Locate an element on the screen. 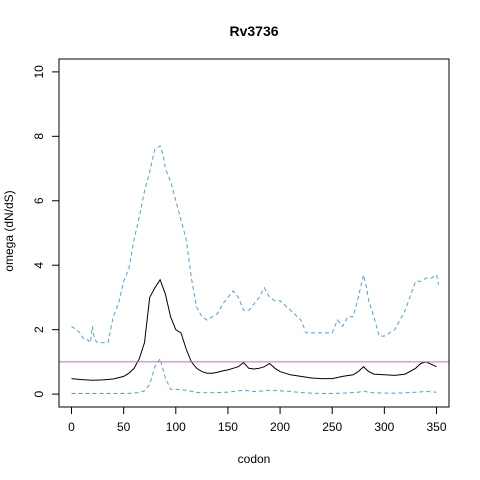  x-tick-label: 0 is located at coordinates (71, 427).